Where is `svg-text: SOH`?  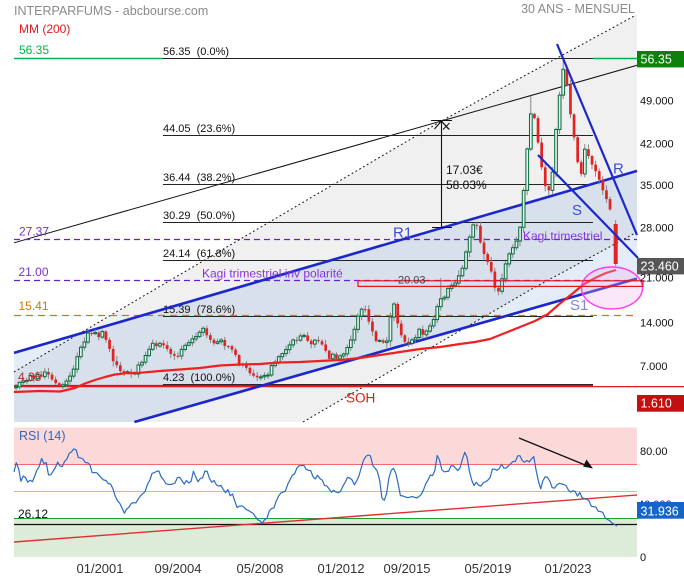
svg-text: SOH is located at coordinates (360, 398).